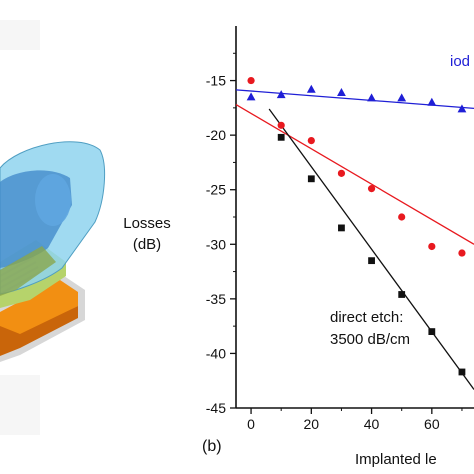 This screenshot has width=474, height=474. I want to click on x-tick-label: 0, so click(251, 424).